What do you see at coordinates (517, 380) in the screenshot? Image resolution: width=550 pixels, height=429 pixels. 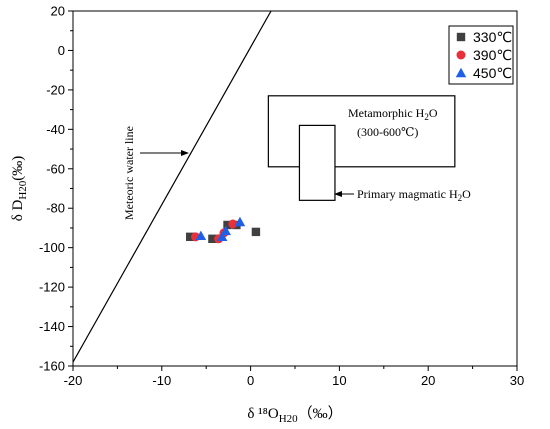 I see `x-tick-label: 30` at bounding box center [517, 380].